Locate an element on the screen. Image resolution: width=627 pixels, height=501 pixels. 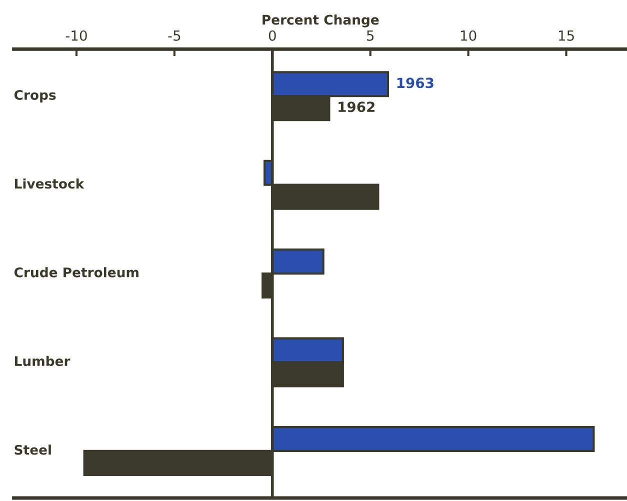
x-axis-title: Percent Change is located at coordinates (320, 21).